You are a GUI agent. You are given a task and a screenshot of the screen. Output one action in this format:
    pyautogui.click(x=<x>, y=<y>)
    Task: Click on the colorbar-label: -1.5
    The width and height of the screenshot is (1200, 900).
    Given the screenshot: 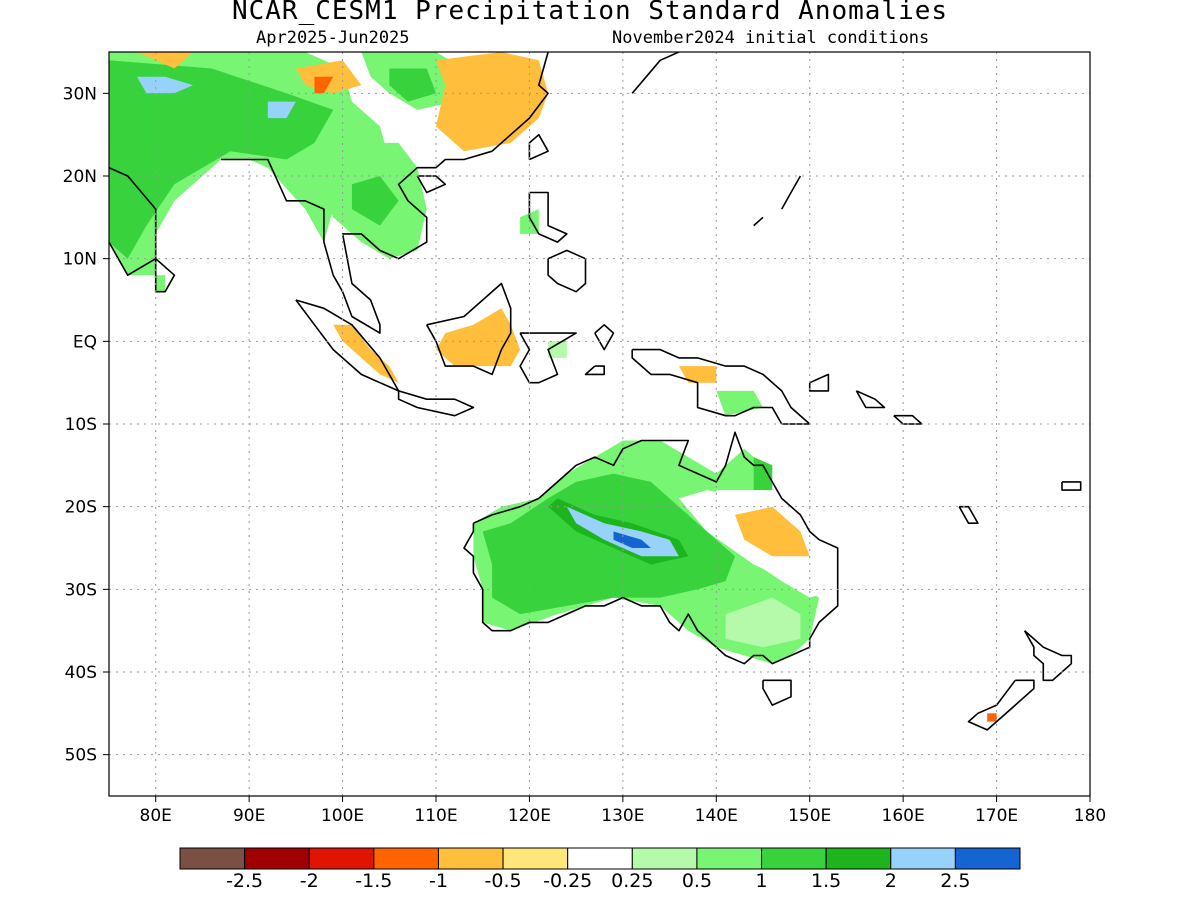 What is the action you would take?
    pyautogui.click(x=374, y=881)
    